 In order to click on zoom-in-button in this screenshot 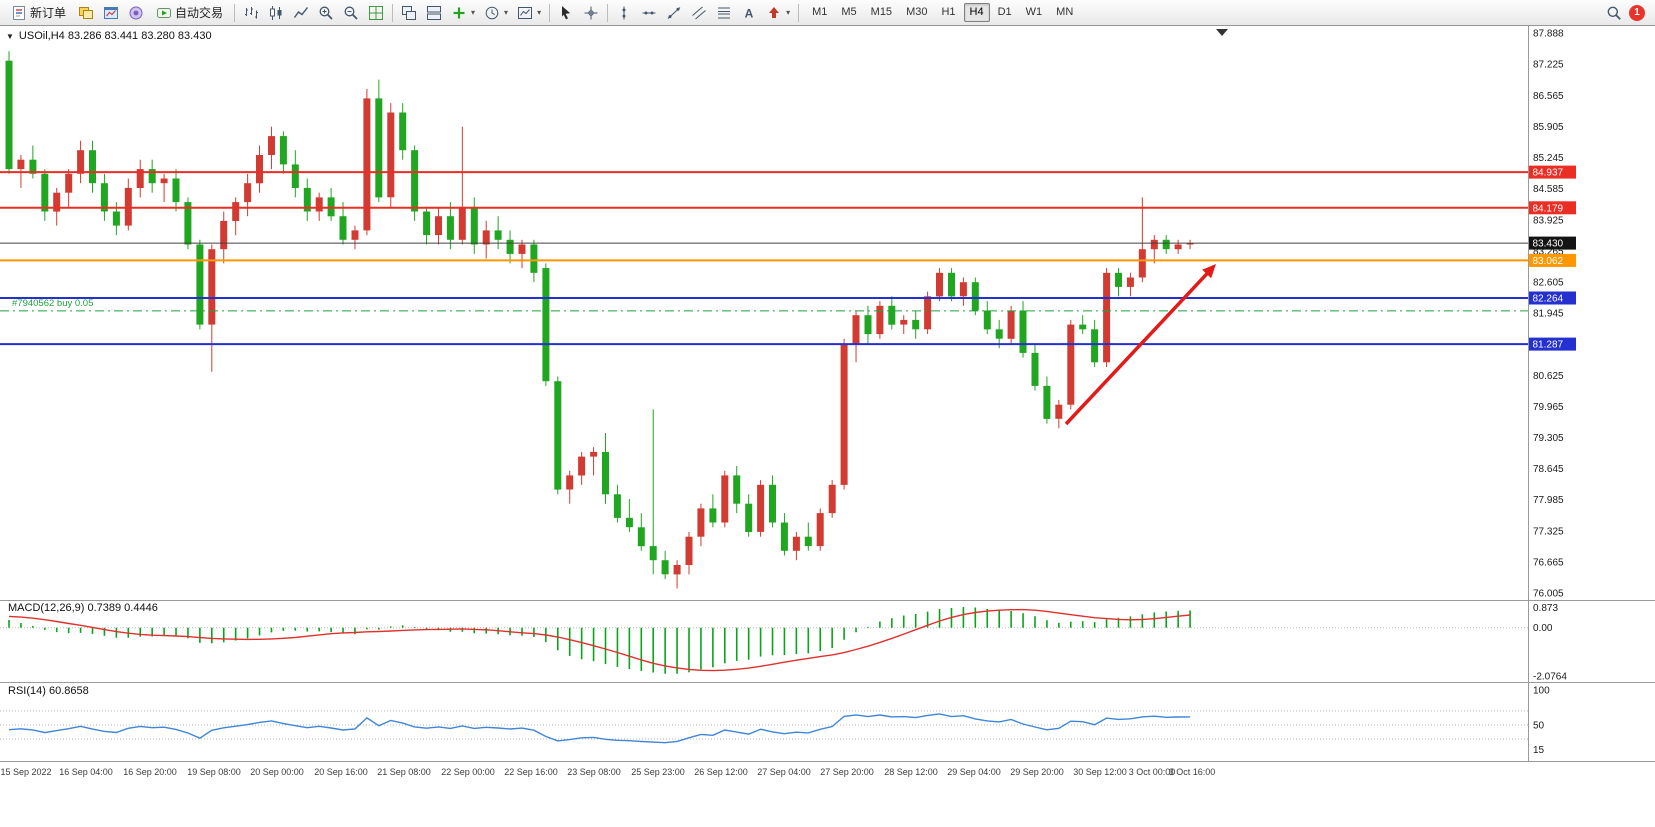, I will do `click(326, 13)`.